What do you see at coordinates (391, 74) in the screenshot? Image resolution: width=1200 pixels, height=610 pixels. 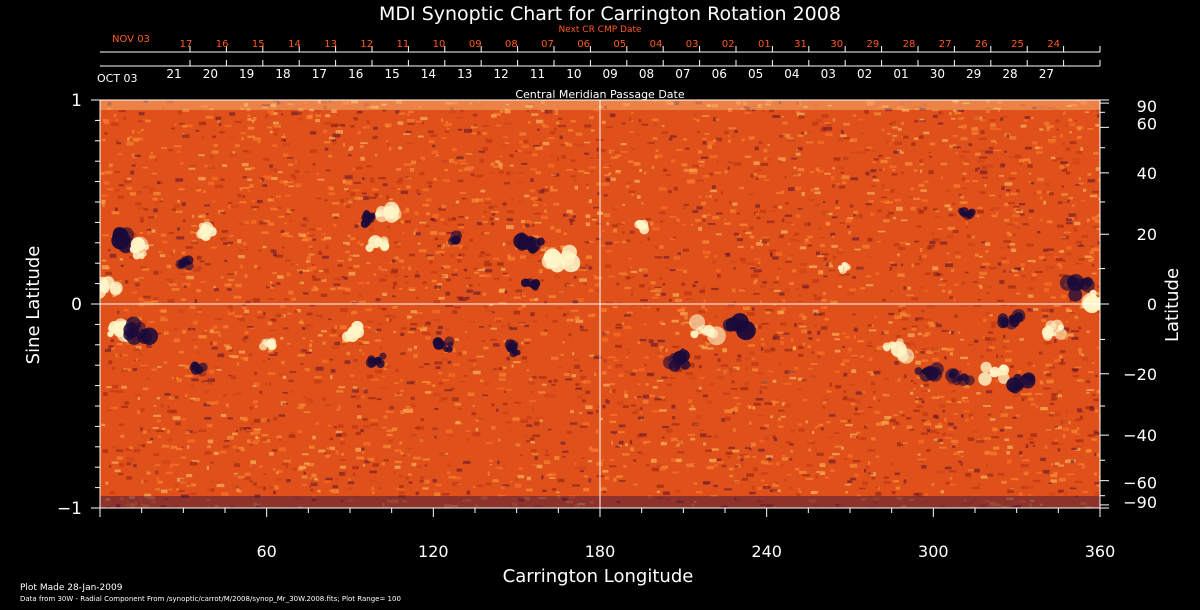 I see `cmp-date-label: 15` at bounding box center [391, 74].